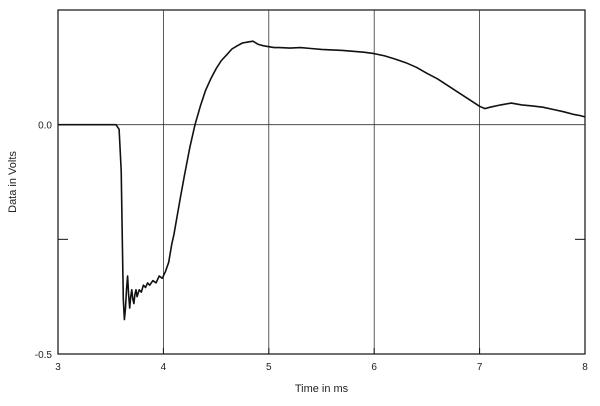 Image resolution: width=600 pixels, height=406 pixels. Describe the element at coordinates (45, 126) in the screenshot. I see `y-tick-label: 0.0` at that location.